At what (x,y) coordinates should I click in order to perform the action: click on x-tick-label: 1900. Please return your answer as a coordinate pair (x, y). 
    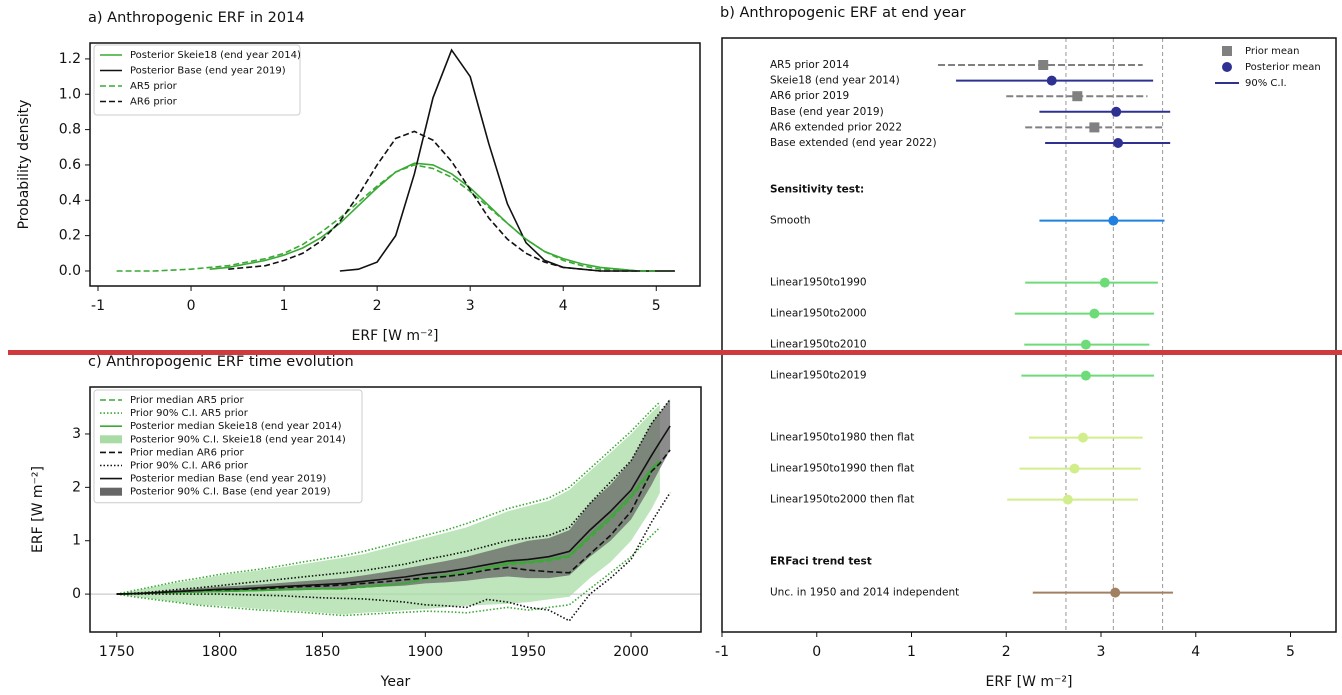
    Looking at the image, I should click on (426, 652).